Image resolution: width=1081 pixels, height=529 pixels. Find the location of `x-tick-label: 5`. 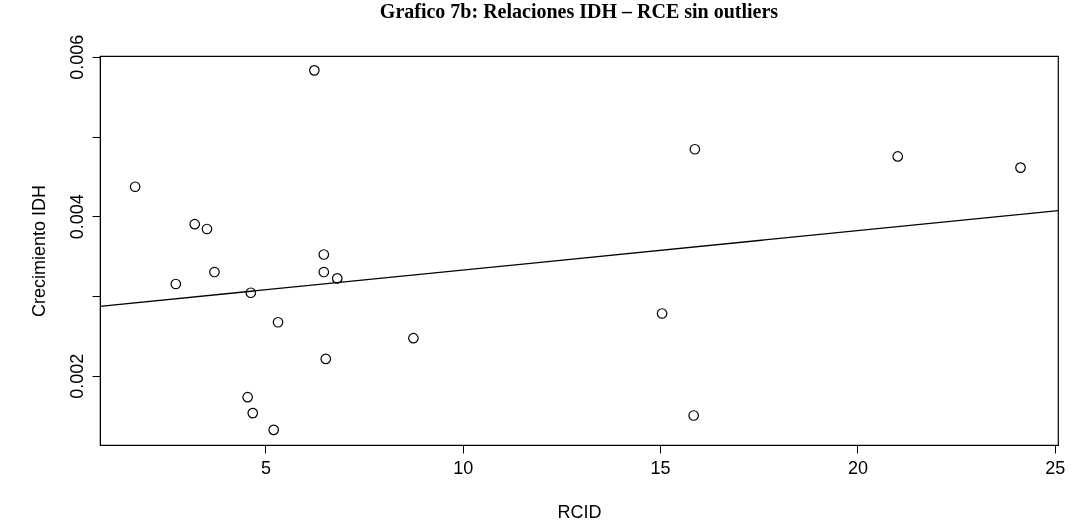

x-tick-label: 5 is located at coordinates (265, 467).